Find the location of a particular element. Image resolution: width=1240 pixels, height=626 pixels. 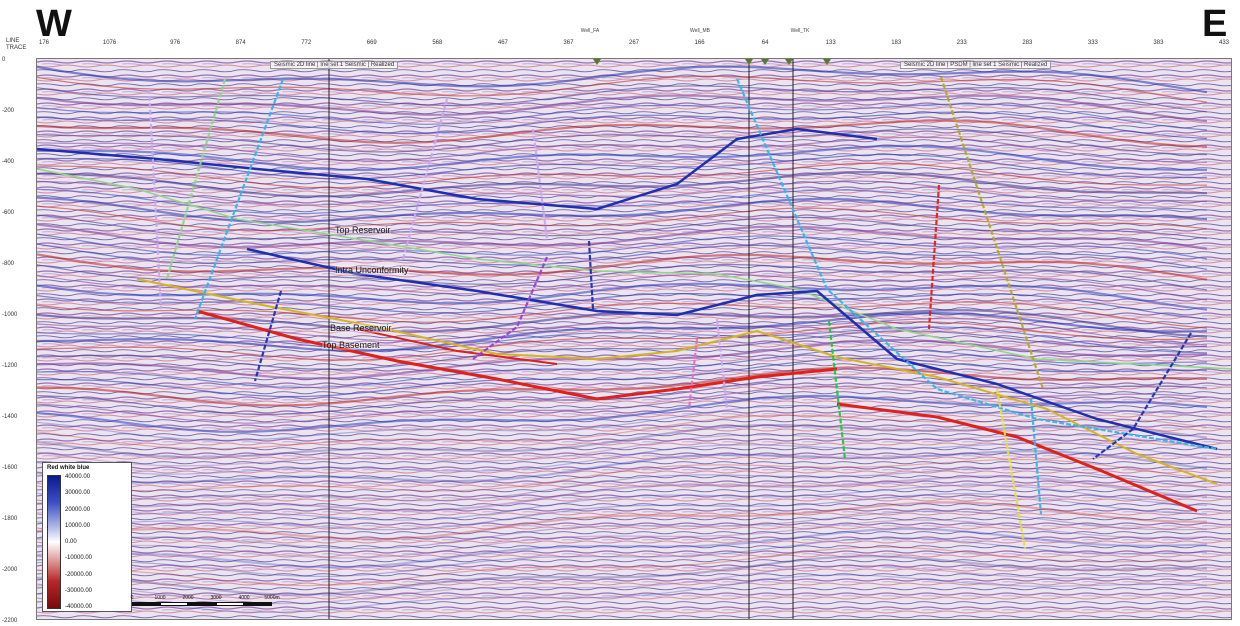

top-tick-label: 976 is located at coordinates (175, 43).